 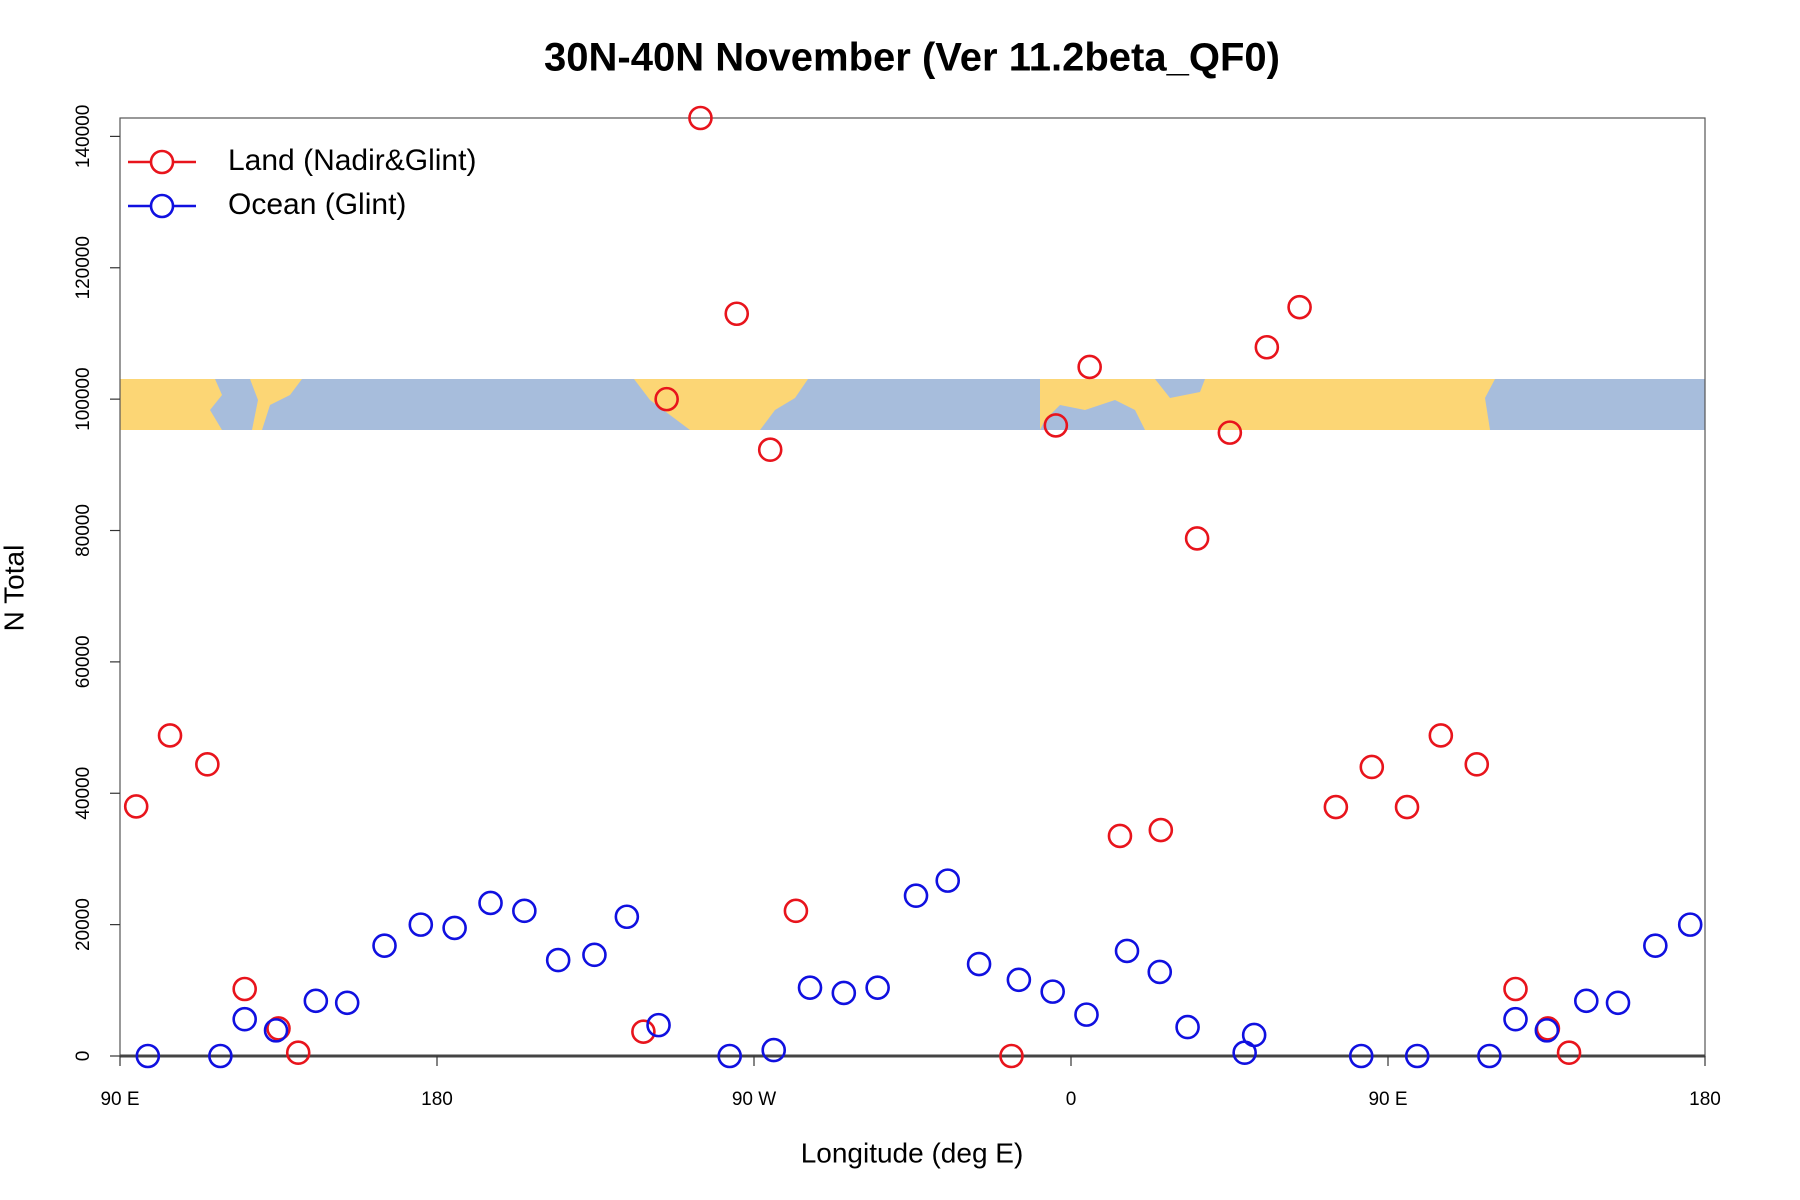 I want to click on legend-label: Ocean (Glint), so click(x=317, y=204).